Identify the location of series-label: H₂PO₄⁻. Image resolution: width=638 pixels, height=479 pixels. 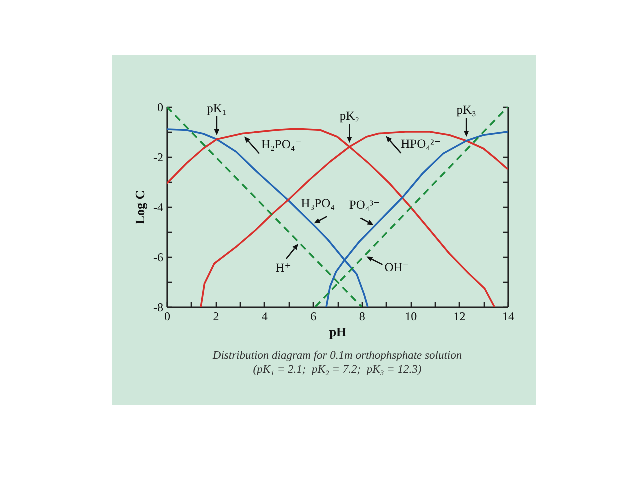
(282, 145).